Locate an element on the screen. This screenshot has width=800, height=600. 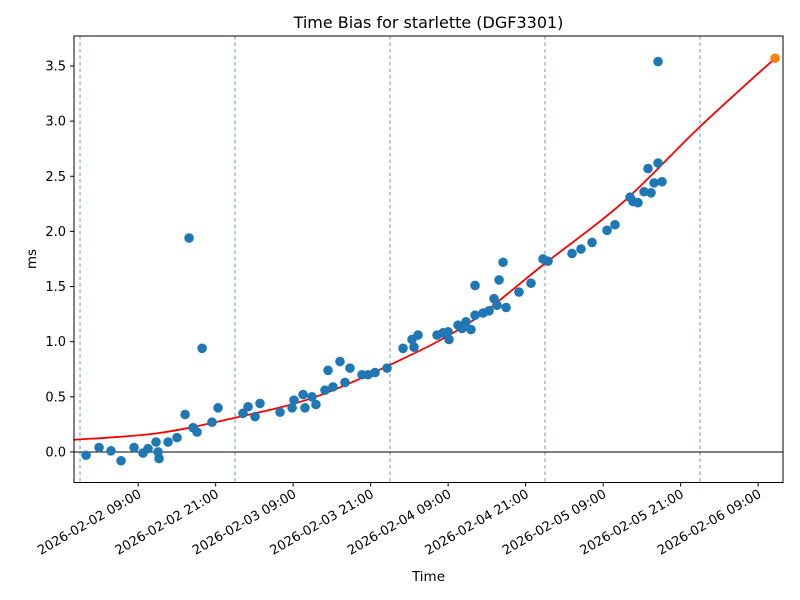
y-tick-label: 2.0 is located at coordinates (55, 232).